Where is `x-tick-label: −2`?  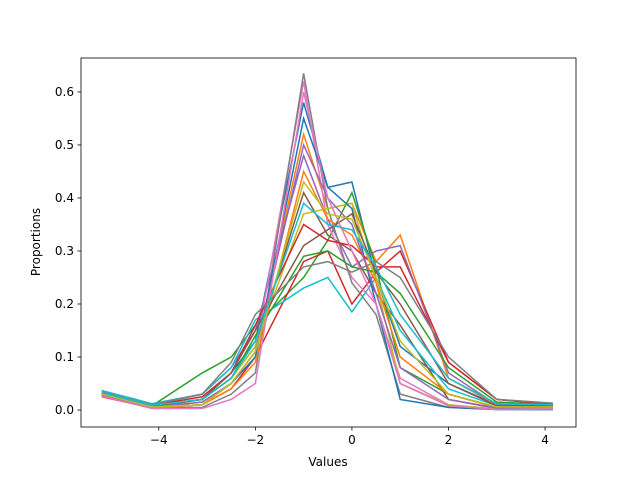 x-tick-label: −2 is located at coordinates (255, 440).